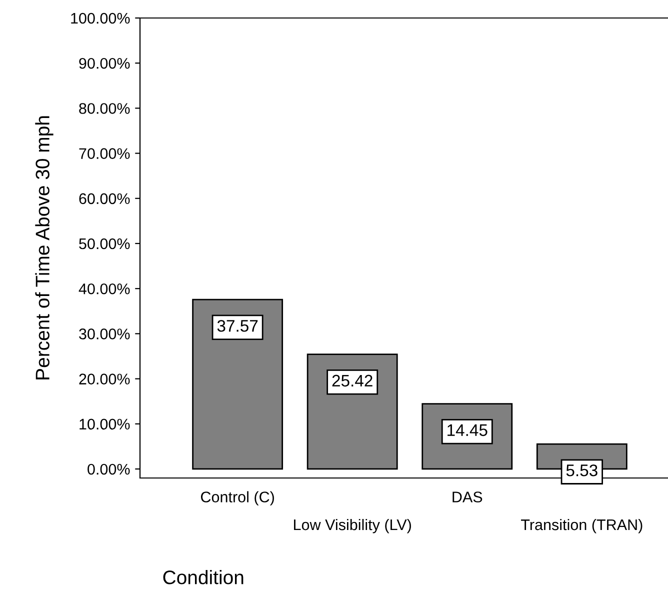  Describe the element at coordinates (467, 497) in the screenshot. I see `x-tick-label: DAS` at that location.